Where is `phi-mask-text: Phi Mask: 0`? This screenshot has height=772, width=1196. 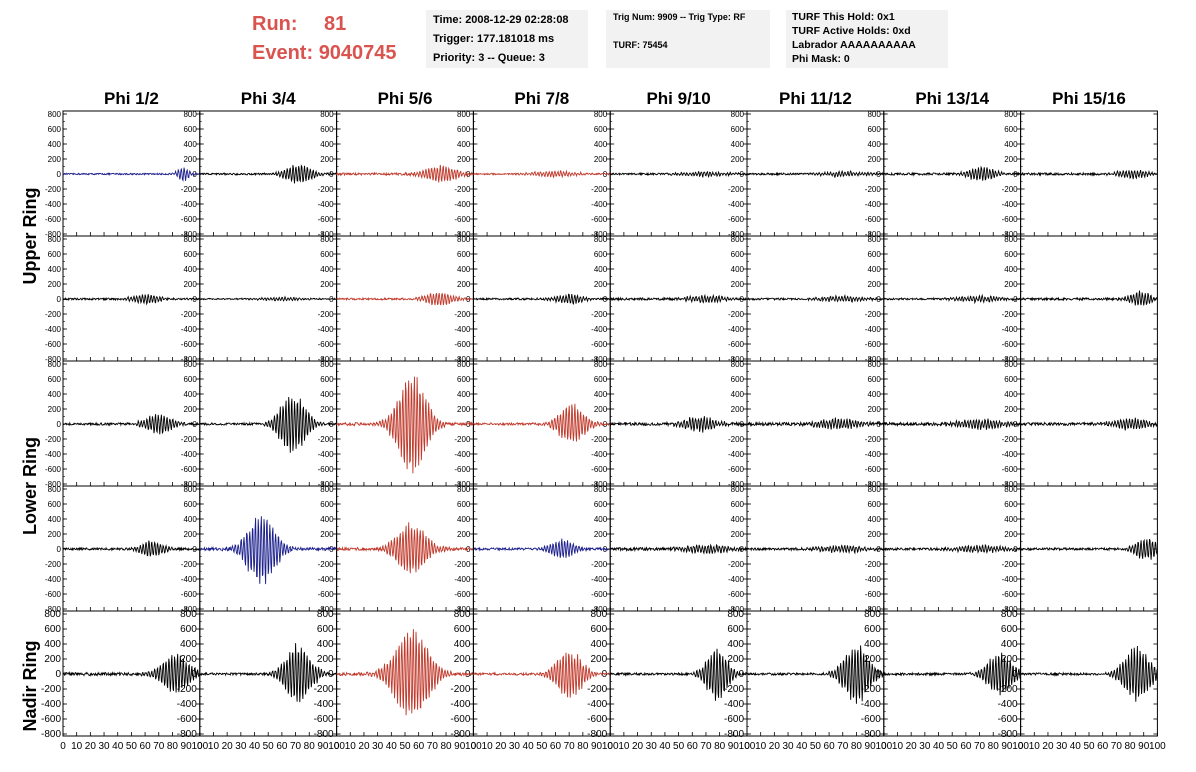 phi-mask-text: Phi Mask: 0 is located at coordinates (821, 59).